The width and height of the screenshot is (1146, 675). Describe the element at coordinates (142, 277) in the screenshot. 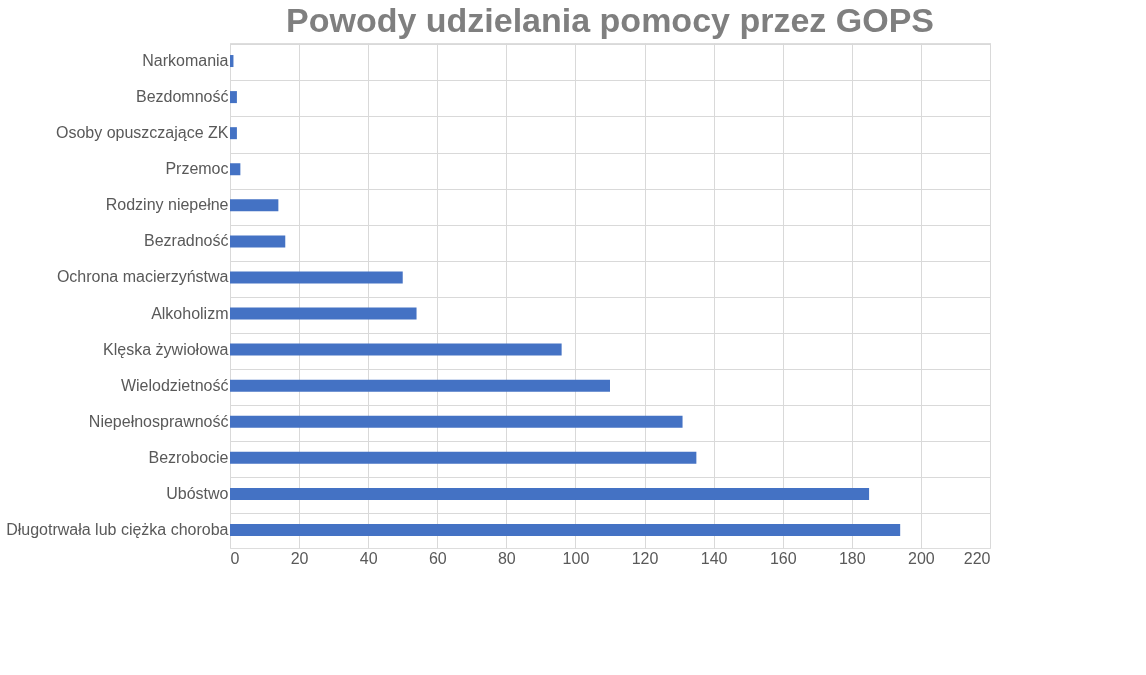

I see `y-tick-label: Ochrona macierzyństwa` at that location.